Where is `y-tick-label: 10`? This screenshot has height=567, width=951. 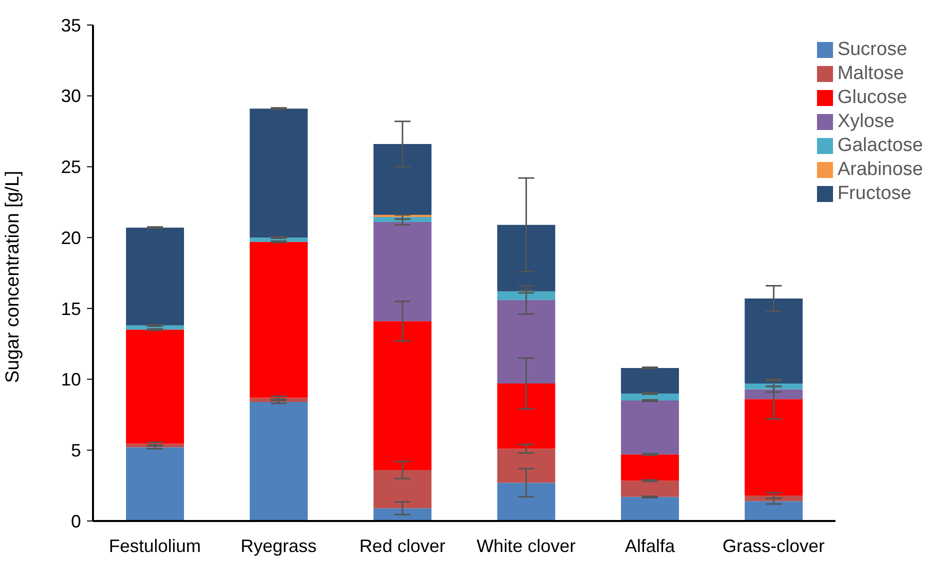 y-tick-label: 10 is located at coordinates (70, 380).